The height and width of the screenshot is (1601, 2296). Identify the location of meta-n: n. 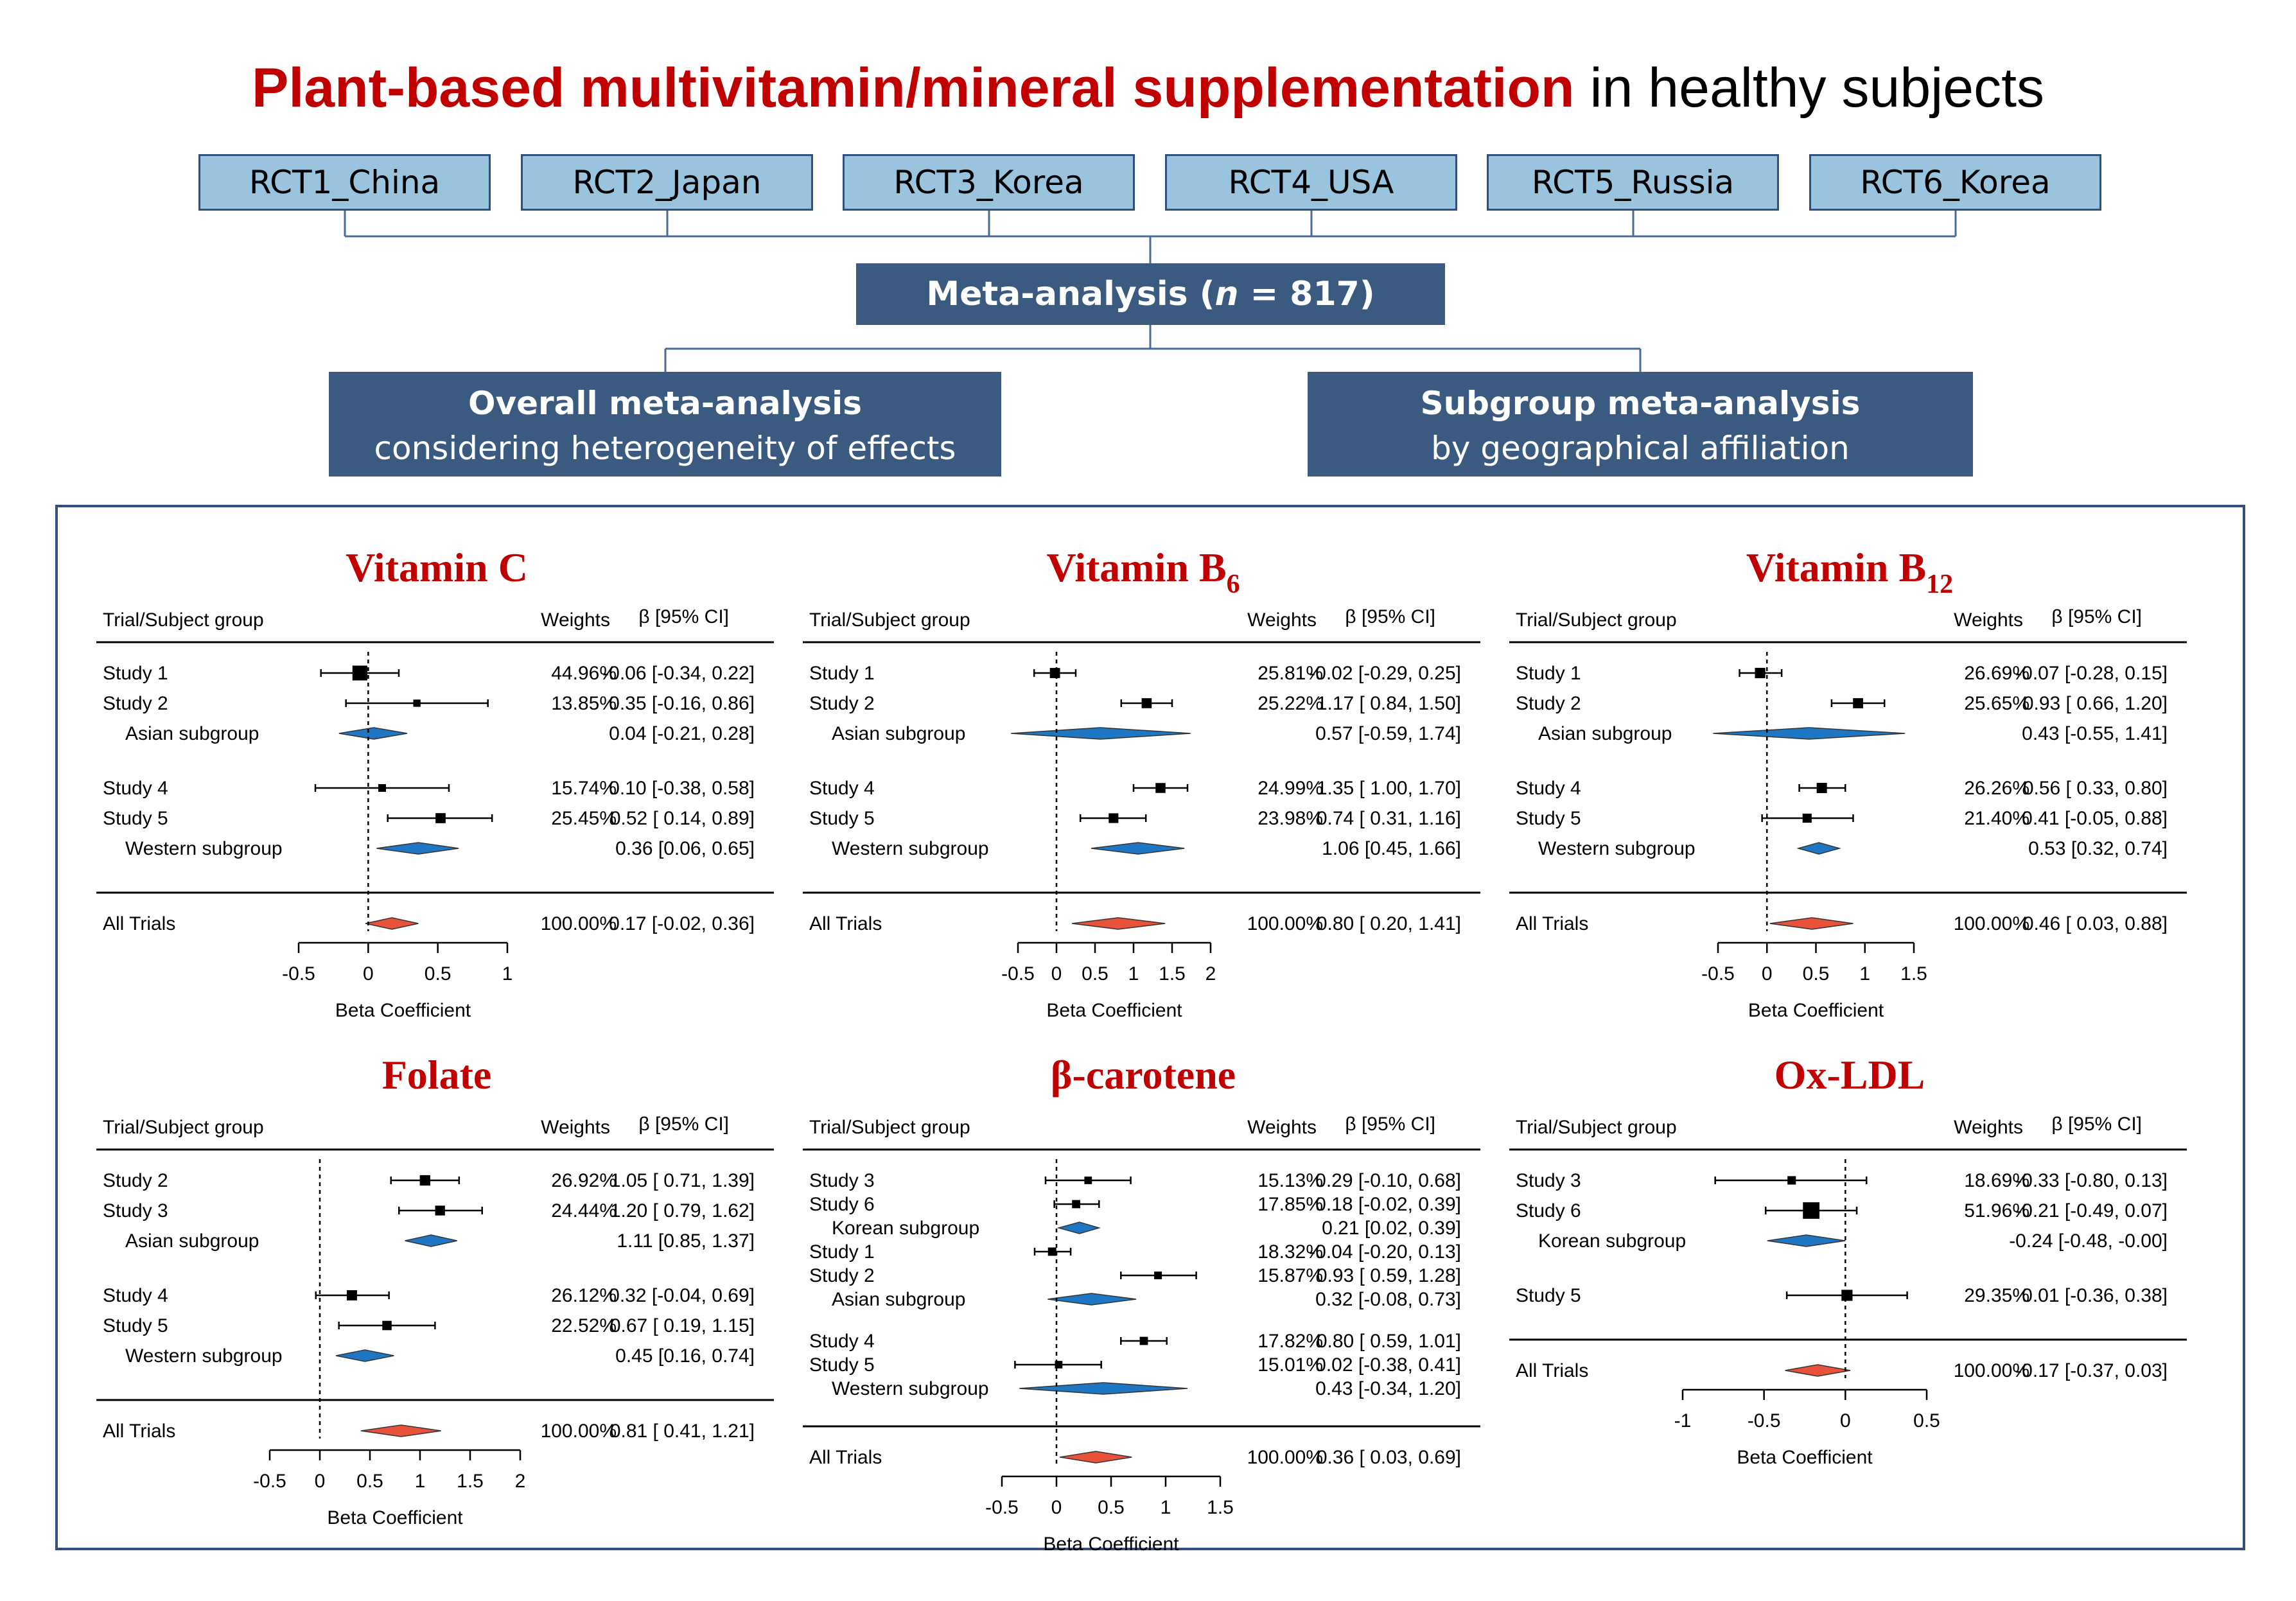
(1226, 294).